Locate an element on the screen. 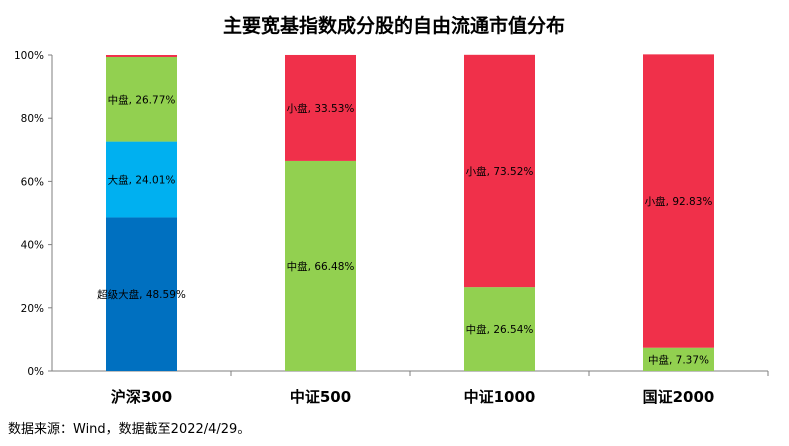  data-label: 超级大盘, 48.59% is located at coordinates (141, 294).